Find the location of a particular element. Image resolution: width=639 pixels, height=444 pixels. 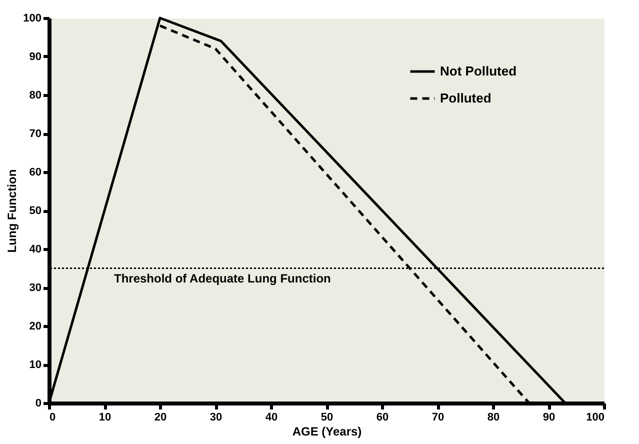

y-tick-label: 100 is located at coordinates (32, 18).